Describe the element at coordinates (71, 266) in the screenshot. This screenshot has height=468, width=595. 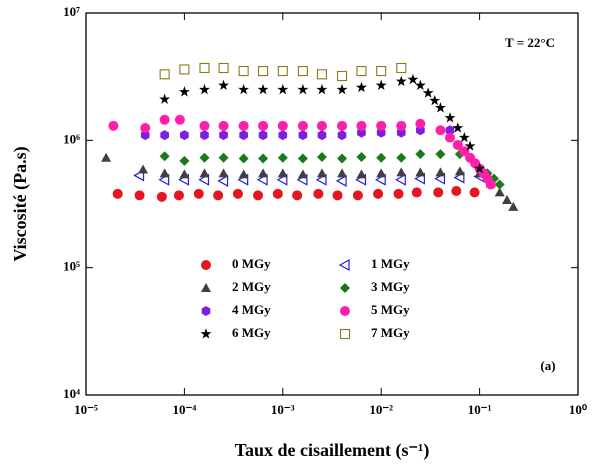
I see `y-tick-label: 10⁵` at that location.